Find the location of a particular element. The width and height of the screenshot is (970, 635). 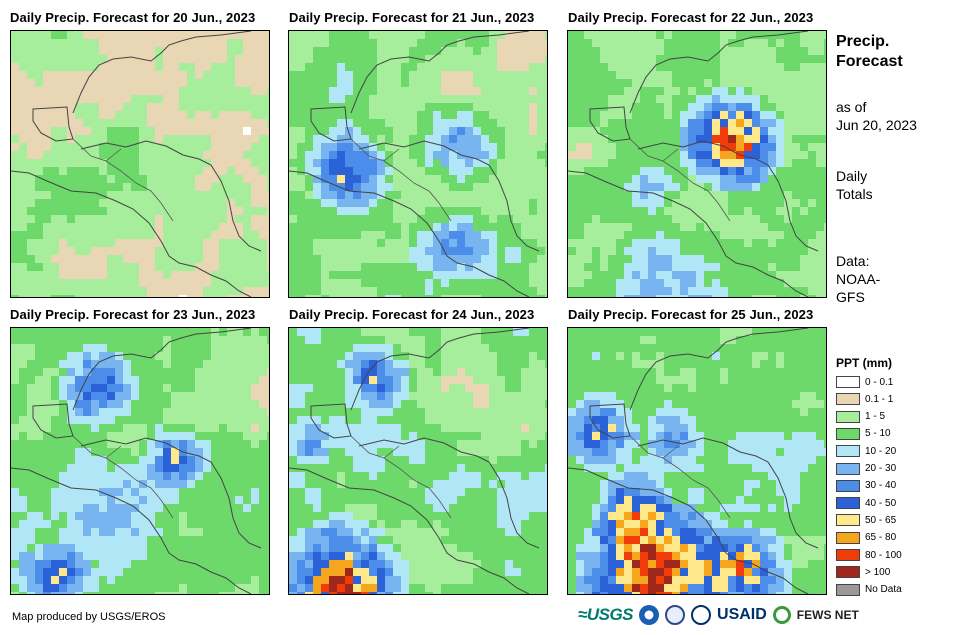

logo-strip: ≈USGS USAID FEWS NET is located at coordinates (718, 615).